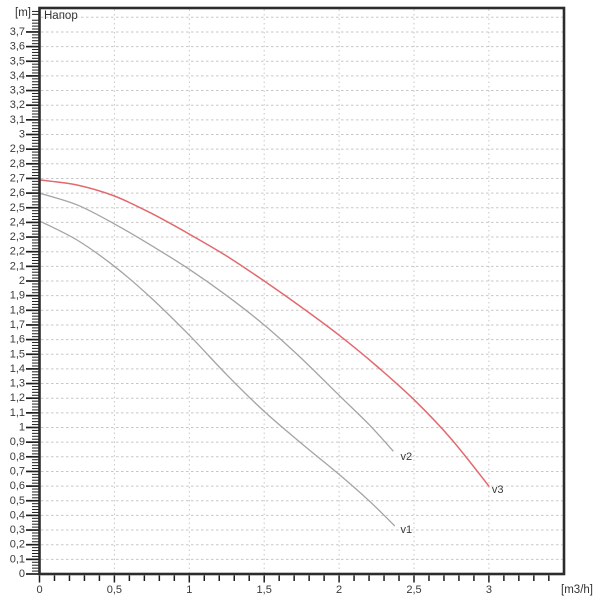  What do you see at coordinates (22, 281) in the screenshot?
I see `y-tick-label: 2` at bounding box center [22, 281].